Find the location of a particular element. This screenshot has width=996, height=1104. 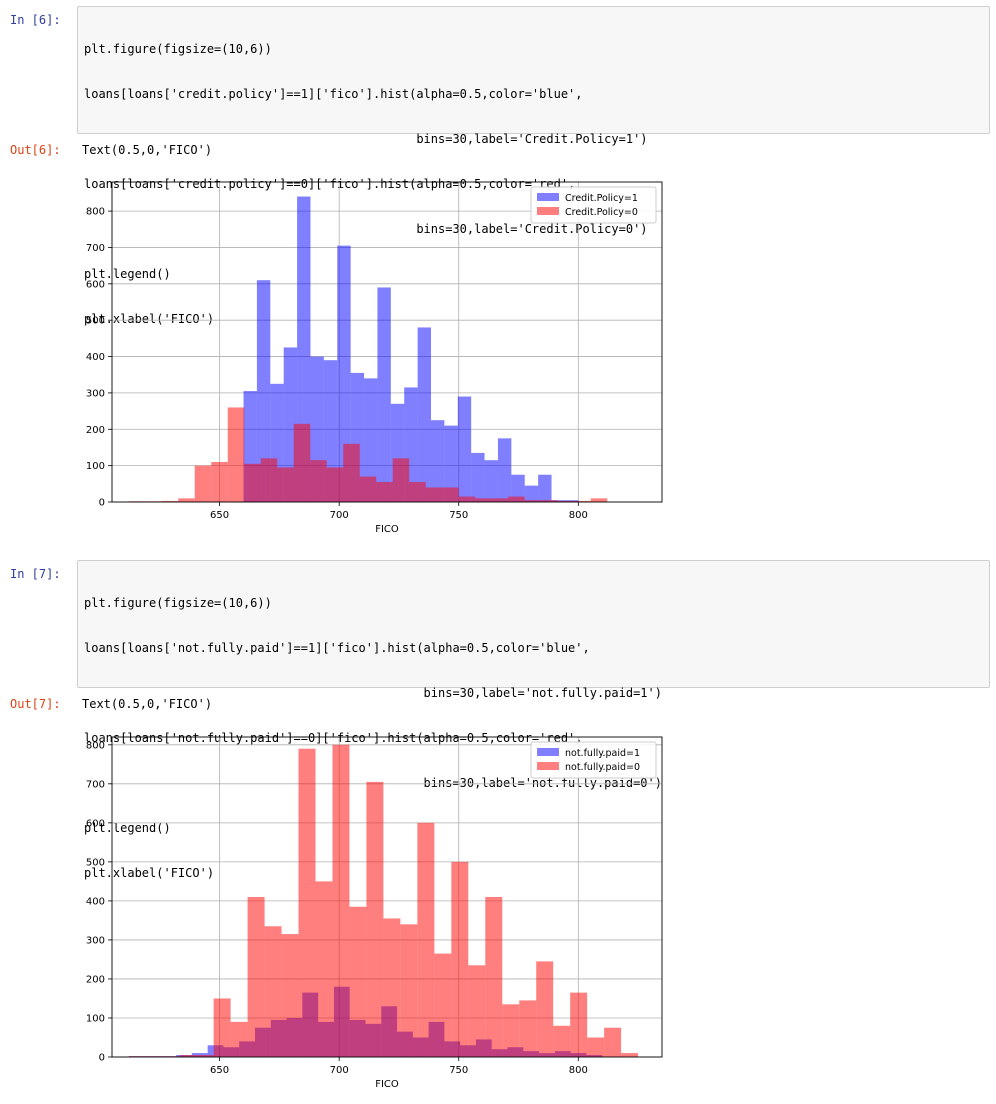

code-line: bins=30,label='Credit.Policy=0') is located at coordinates (366, 229).